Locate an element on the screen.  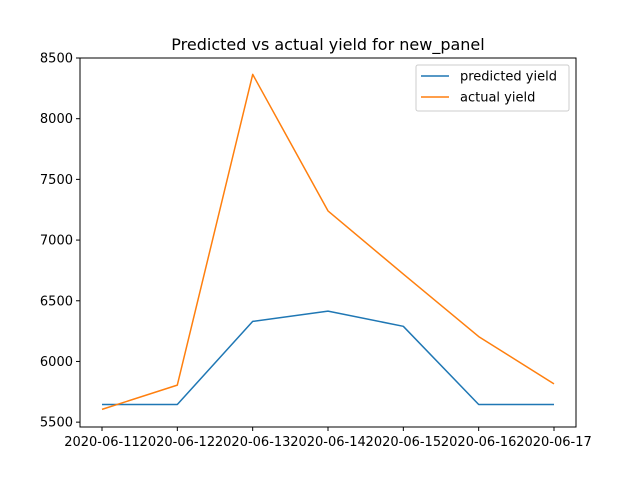
chart-title: Predicted vs actual yield for new_panel is located at coordinates (327, 45).